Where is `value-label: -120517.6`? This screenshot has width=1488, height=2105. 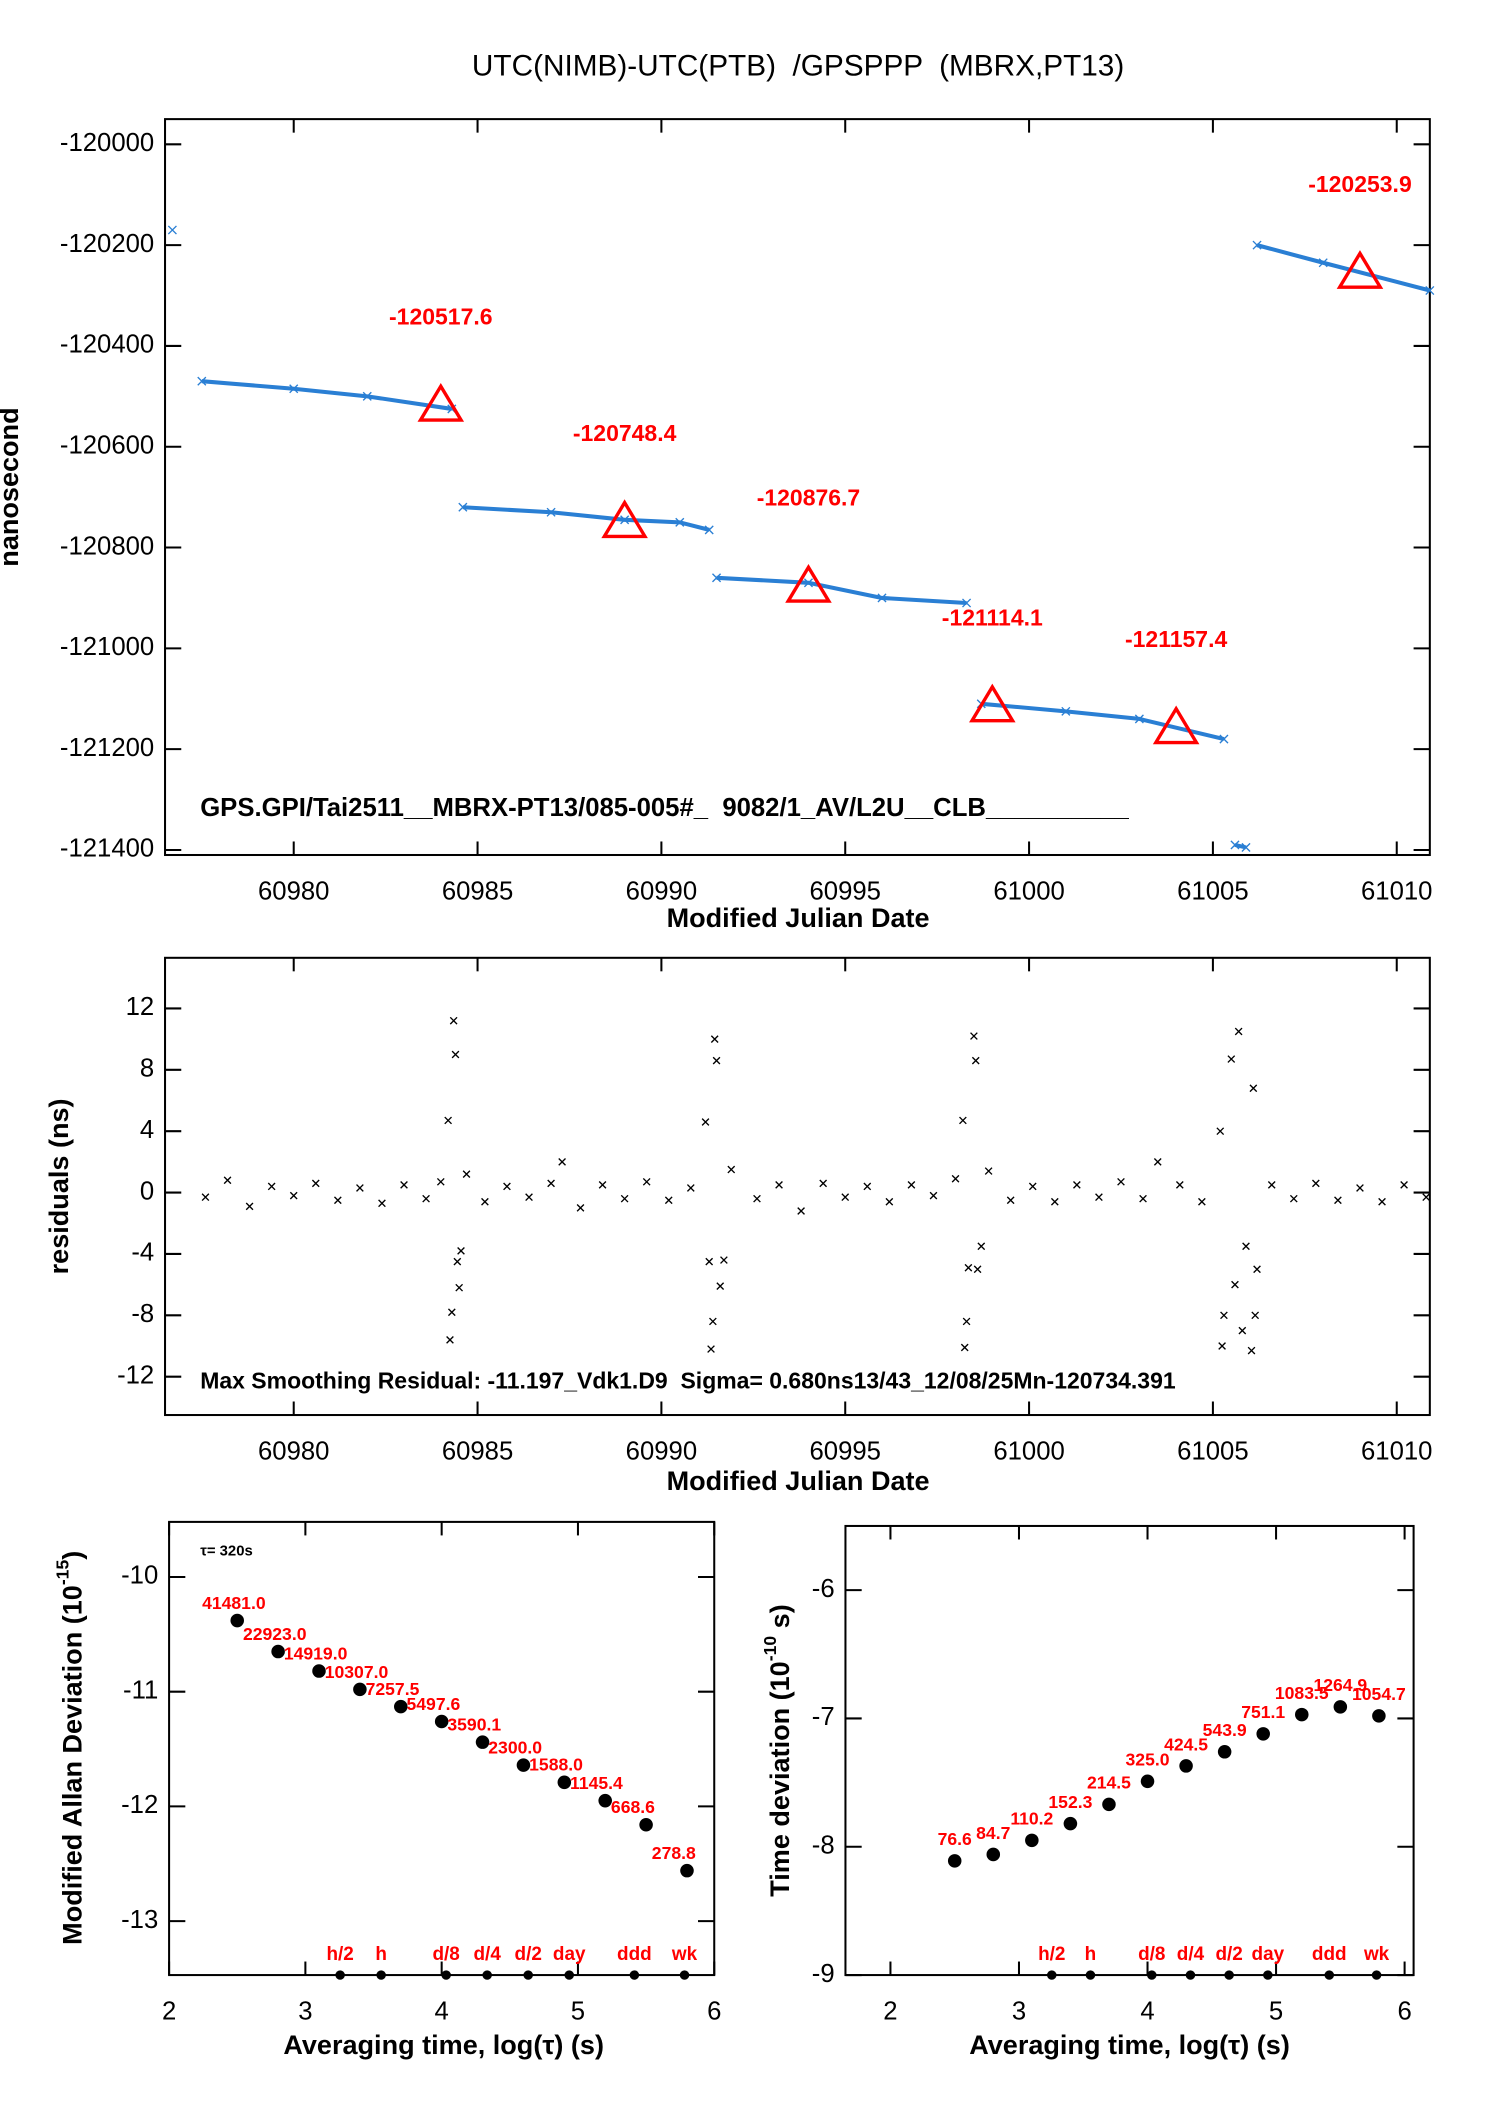
value-label: -120517.6 is located at coordinates (441, 317).